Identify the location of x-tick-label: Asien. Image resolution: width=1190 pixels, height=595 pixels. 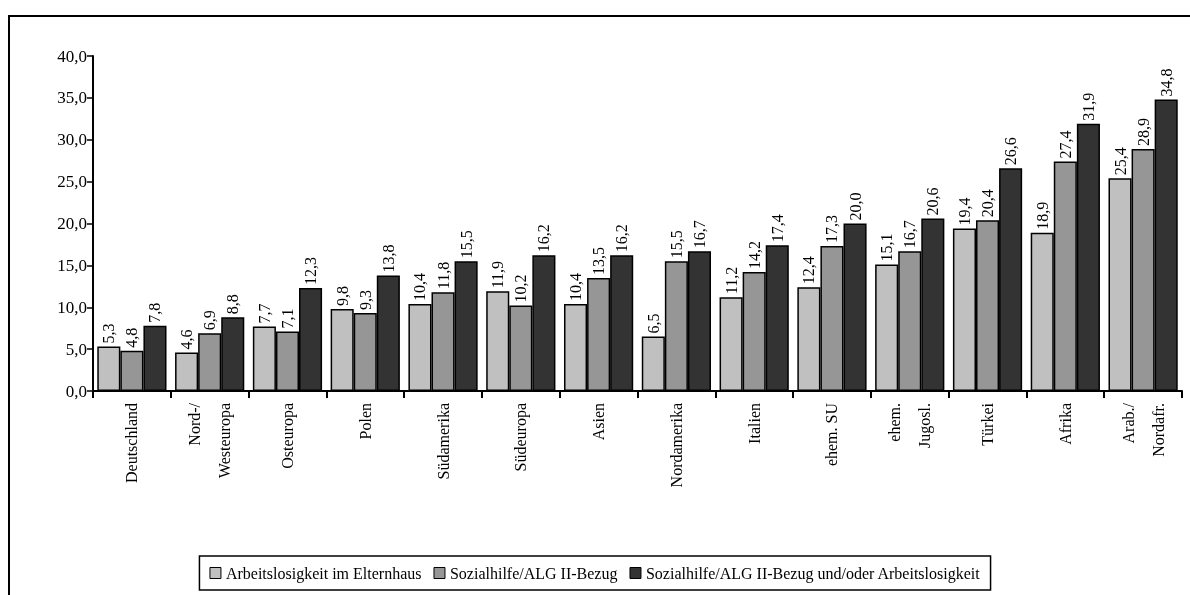
(599, 422).